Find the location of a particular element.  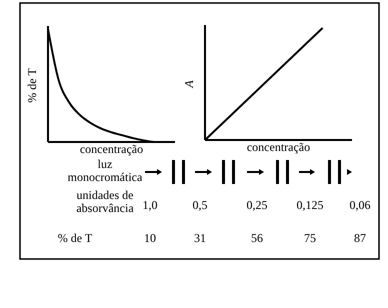

text: 0,5 is located at coordinates (200, 205).